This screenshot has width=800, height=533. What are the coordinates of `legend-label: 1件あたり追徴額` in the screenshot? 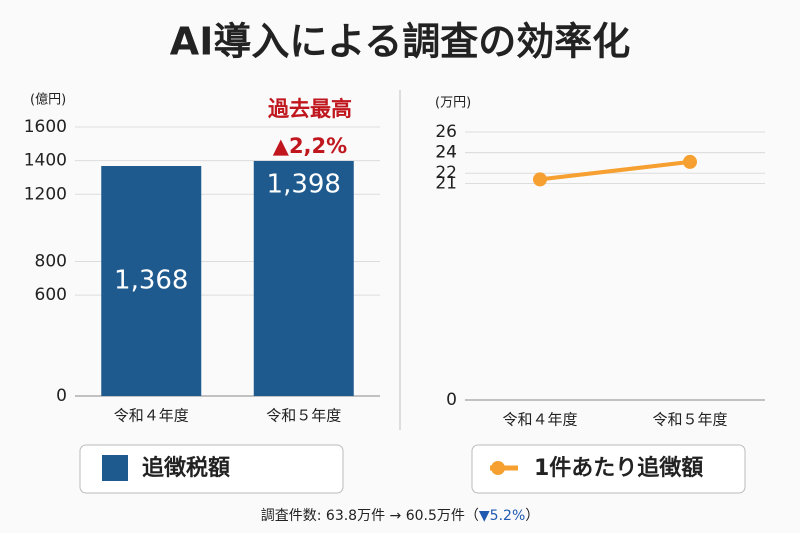 It's located at (618, 468).